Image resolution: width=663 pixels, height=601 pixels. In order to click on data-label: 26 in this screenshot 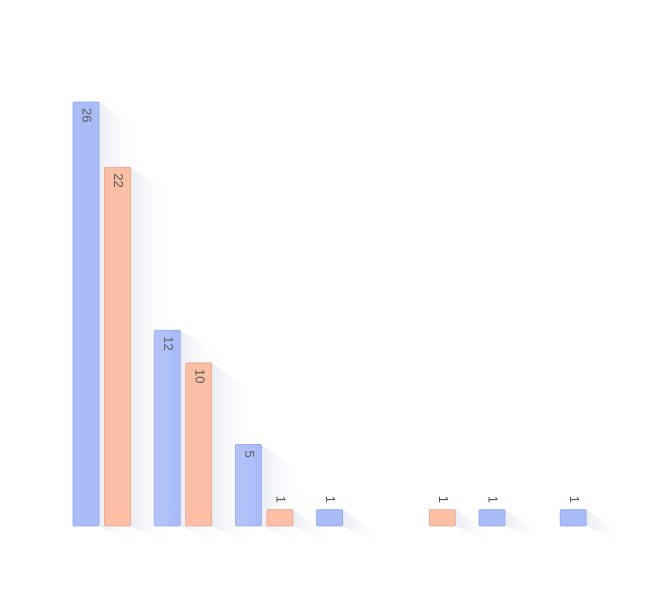, I will do `click(87, 115)`.